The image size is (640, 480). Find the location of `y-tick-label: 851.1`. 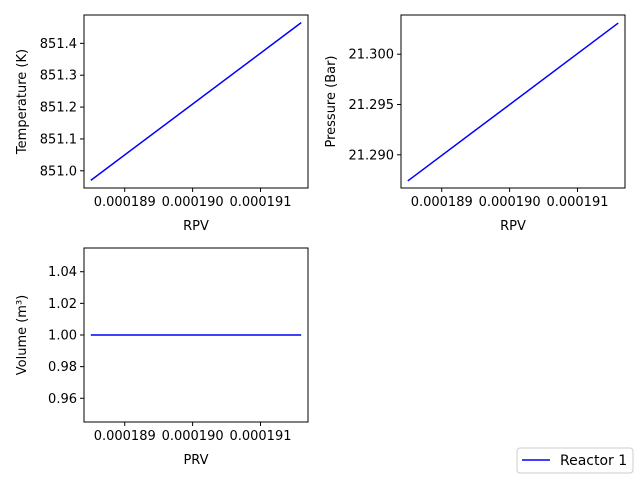

y-tick-label: 851.1 is located at coordinates (58, 139).